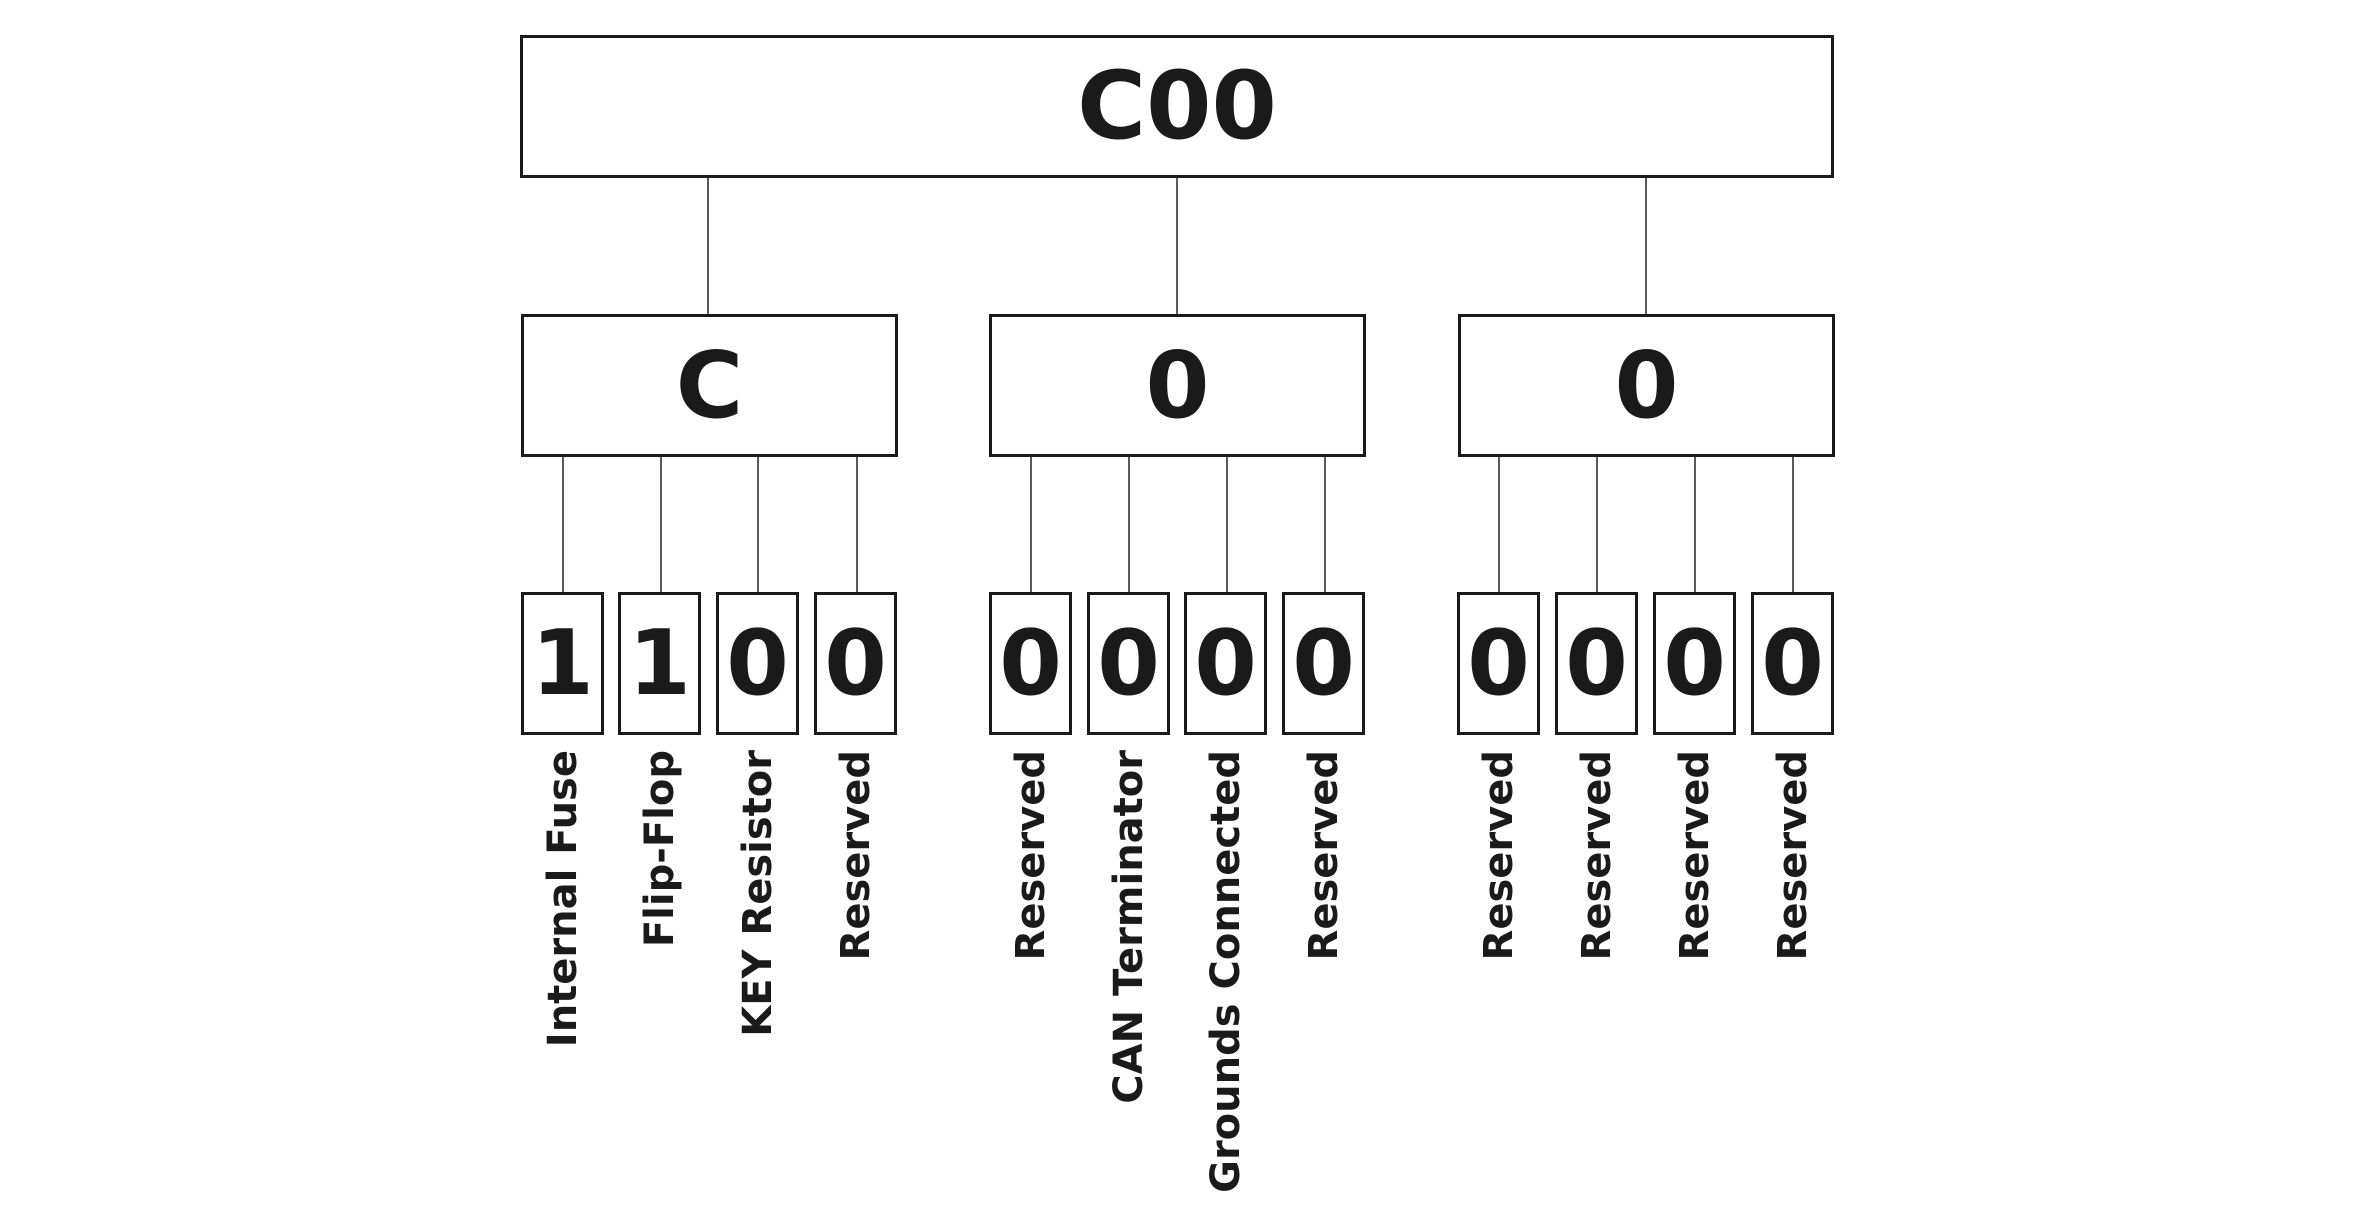  Describe the element at coordinates (660, 849) in the screenshot. I see `bit-label: Flip-Flop` at that location.